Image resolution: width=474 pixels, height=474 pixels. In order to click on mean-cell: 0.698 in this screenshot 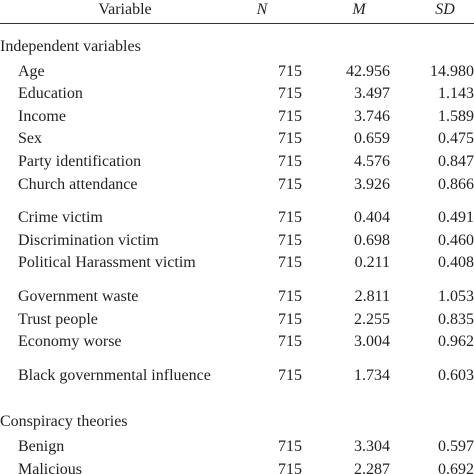, I will do `click(372, 240)`.